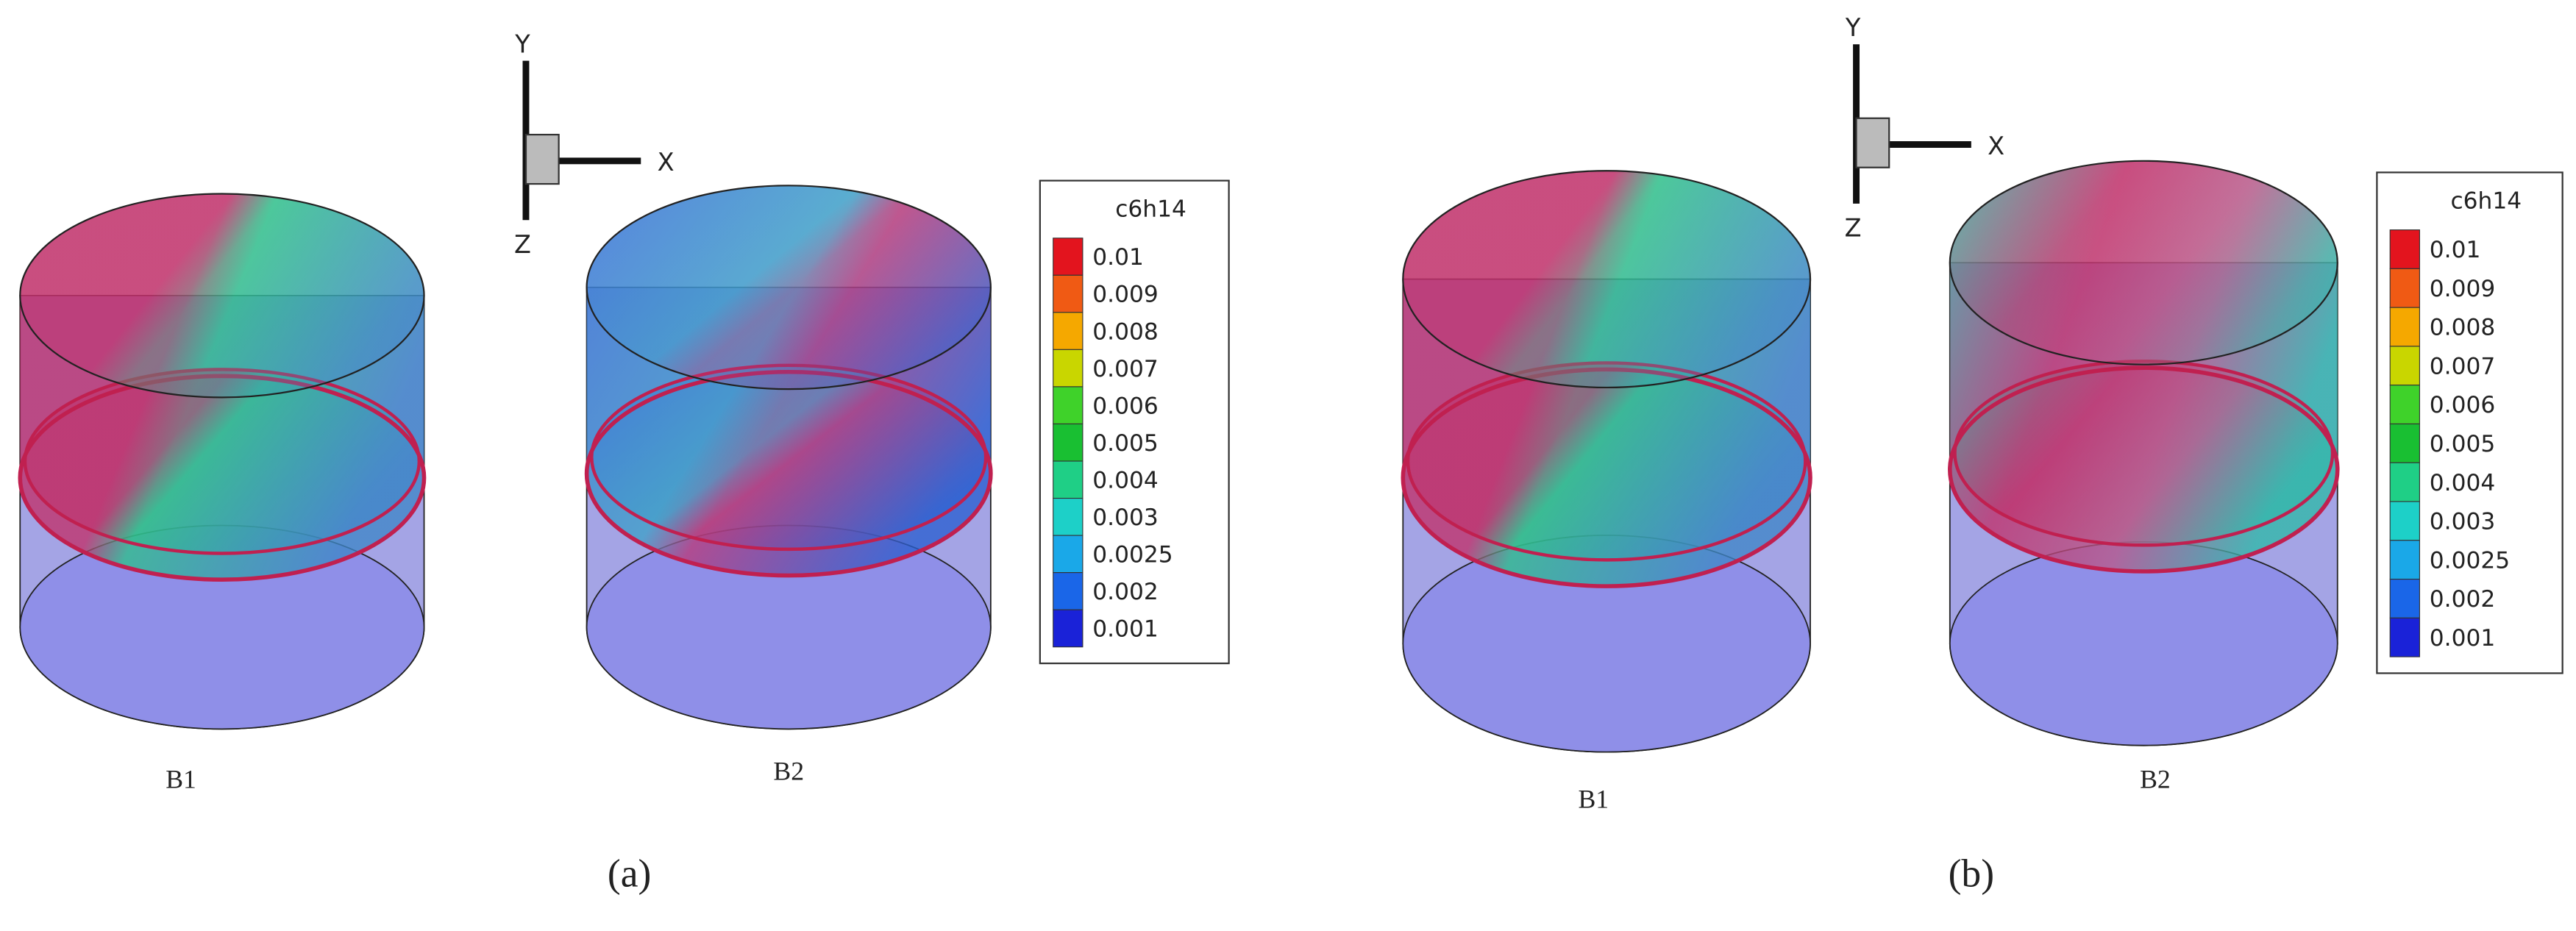  I want to click on tank-ring, so click(2144, 469).